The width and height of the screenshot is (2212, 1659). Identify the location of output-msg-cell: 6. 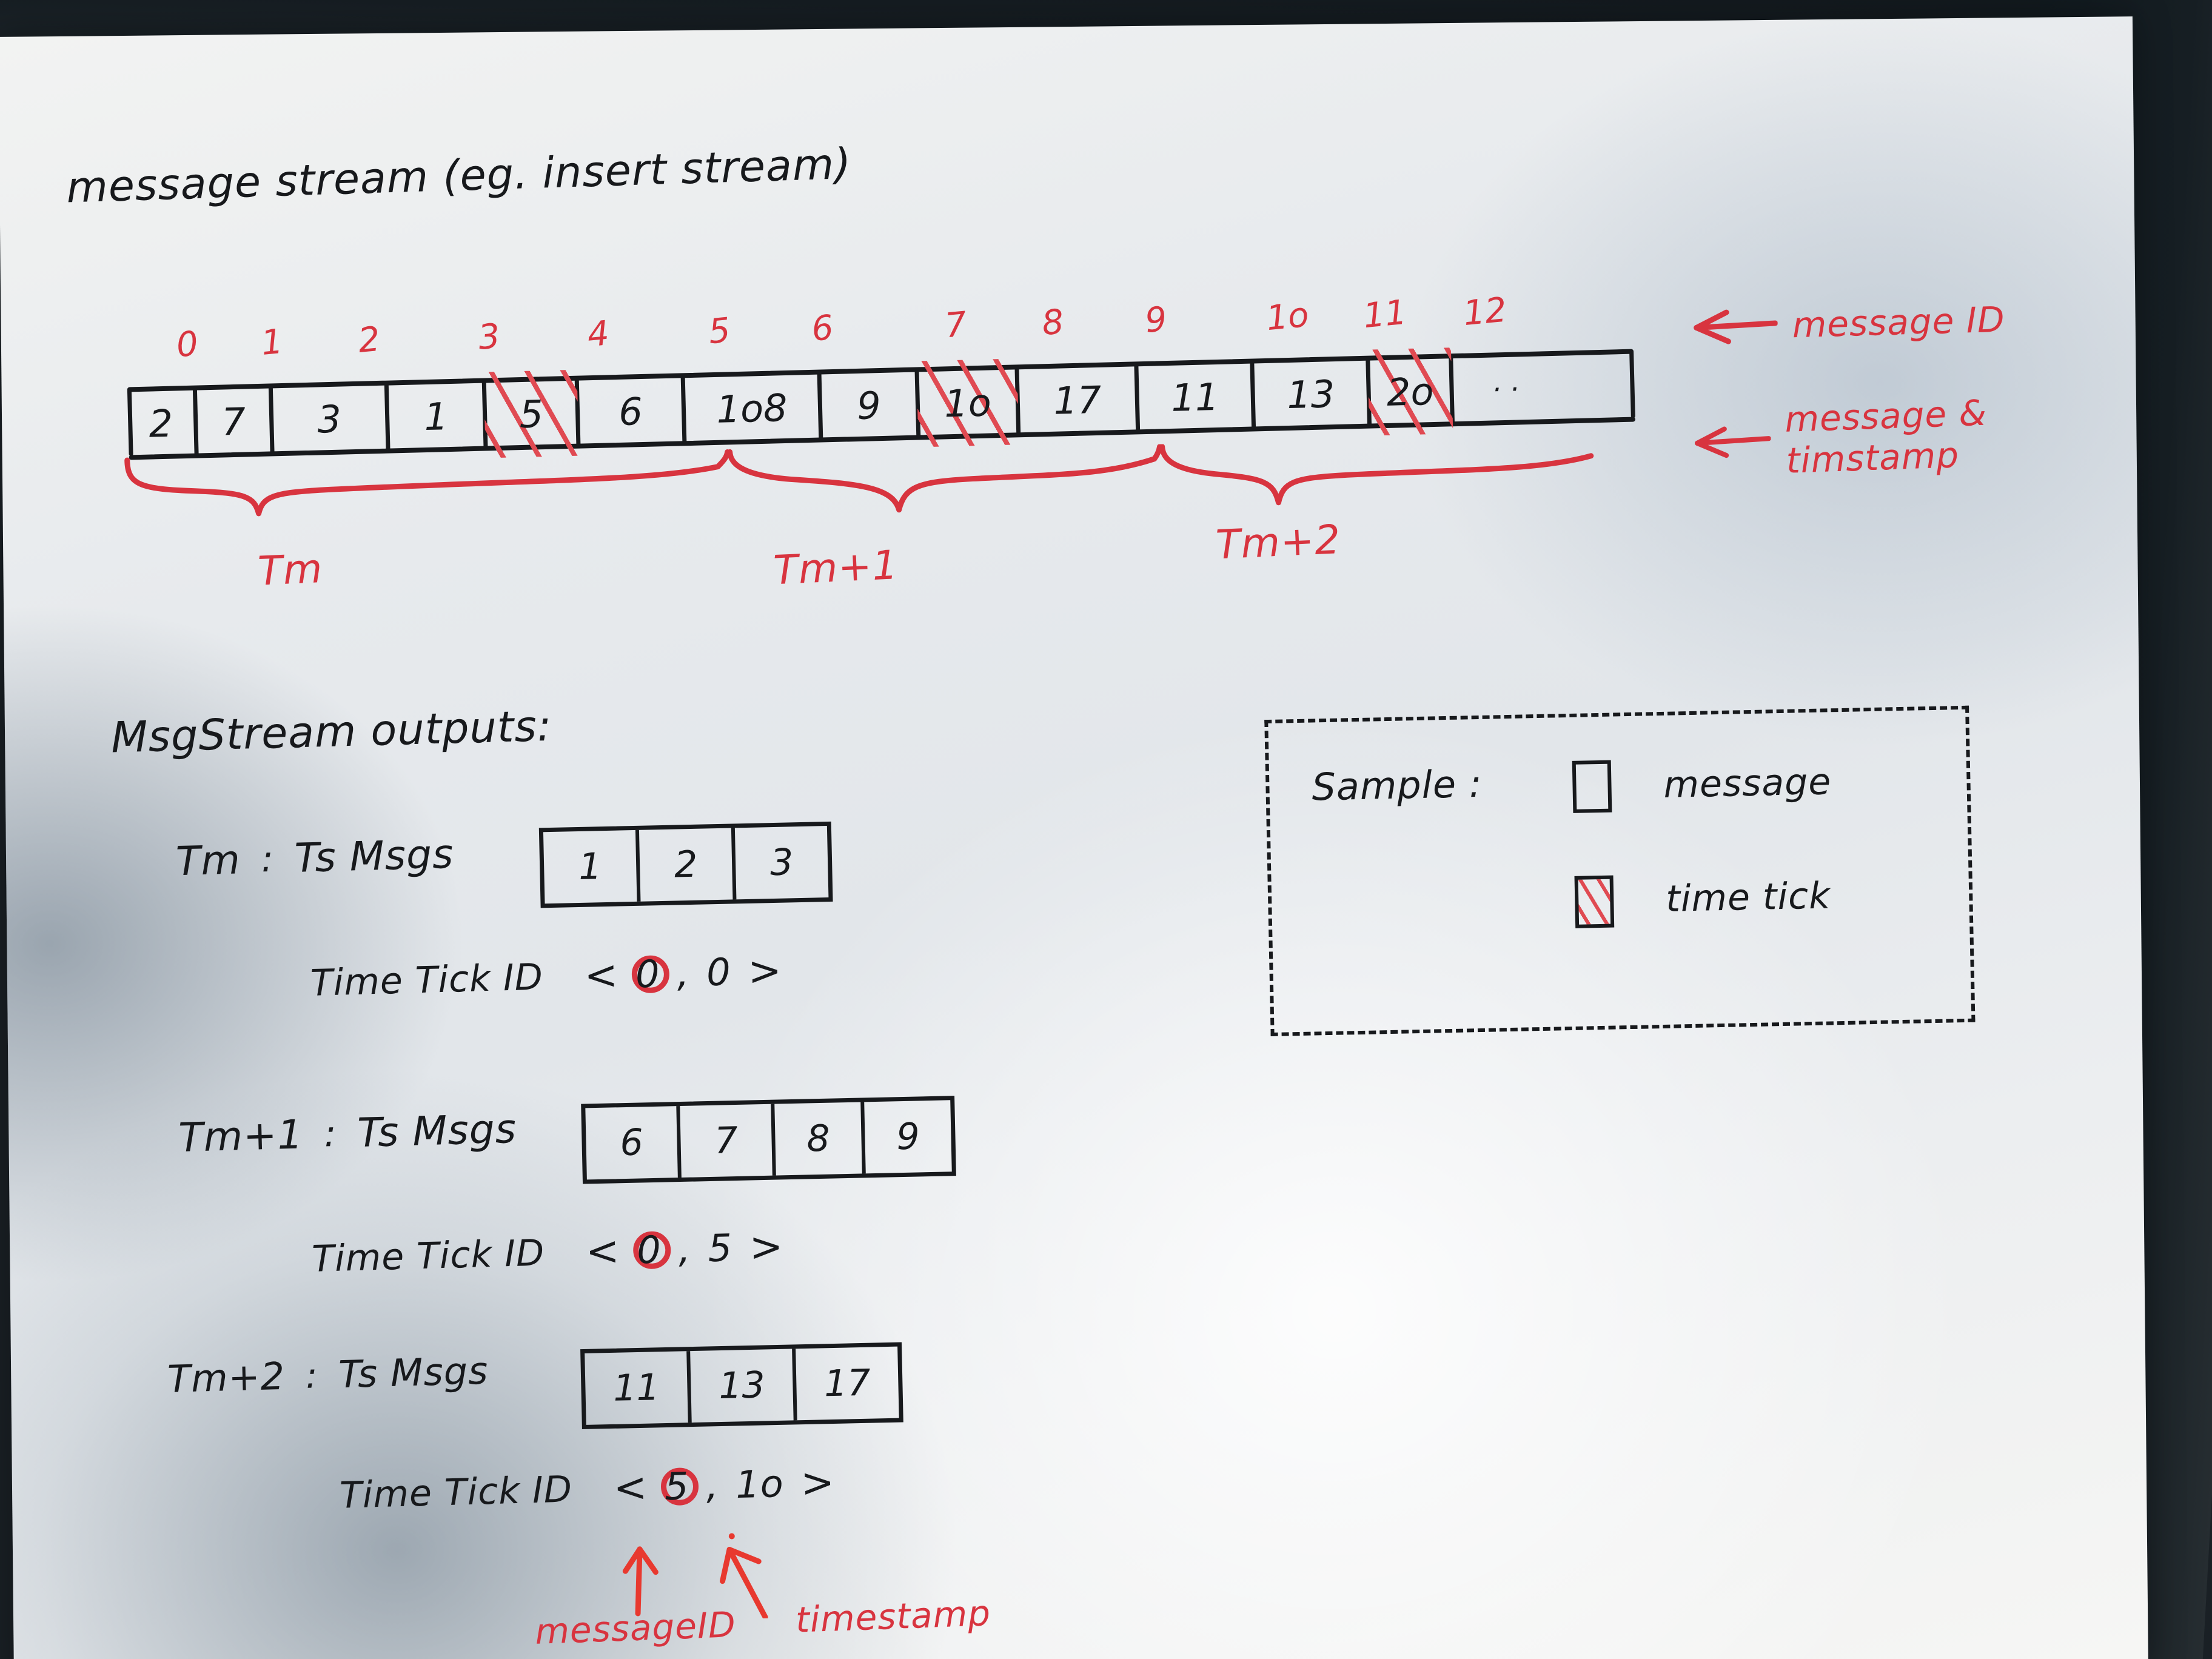
(633, 1143).